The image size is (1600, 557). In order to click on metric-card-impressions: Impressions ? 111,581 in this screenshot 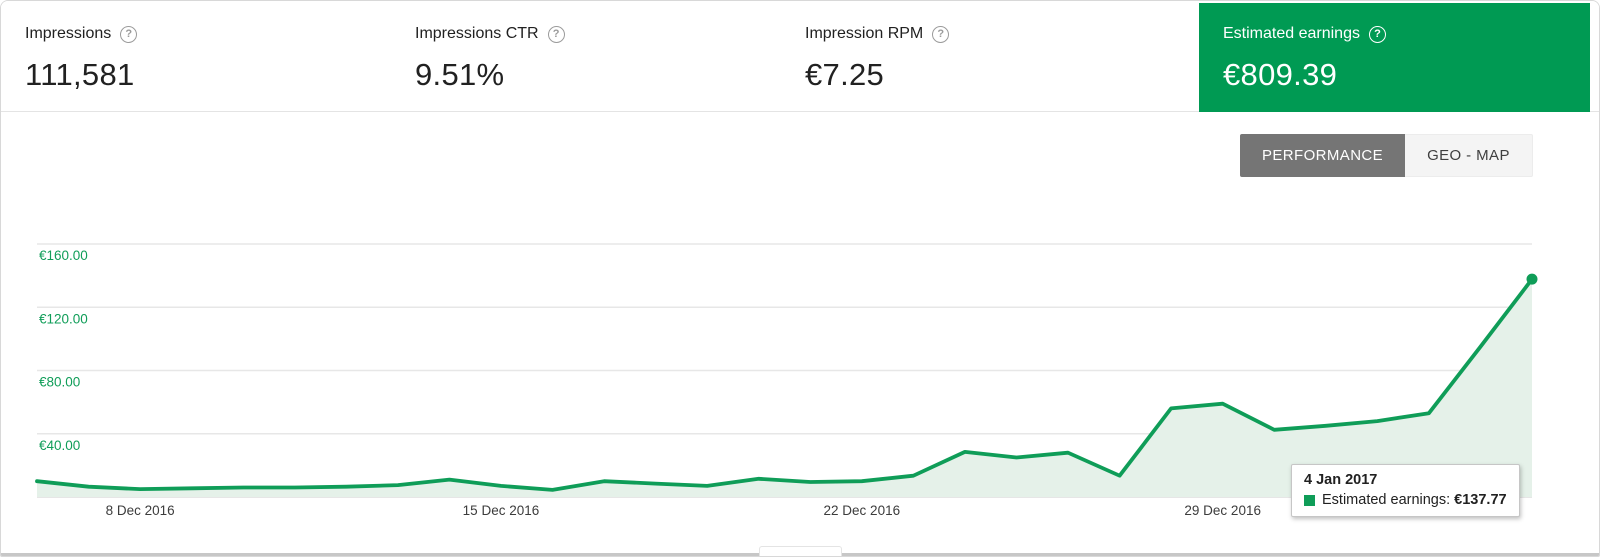, I will do `click(210, 56)`.